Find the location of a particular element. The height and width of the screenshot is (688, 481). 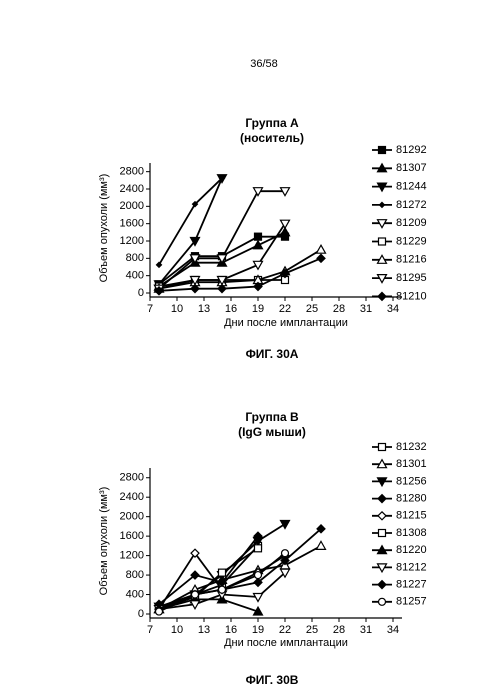

y-tick-label: 2800 is located at coordinates (132, 478).